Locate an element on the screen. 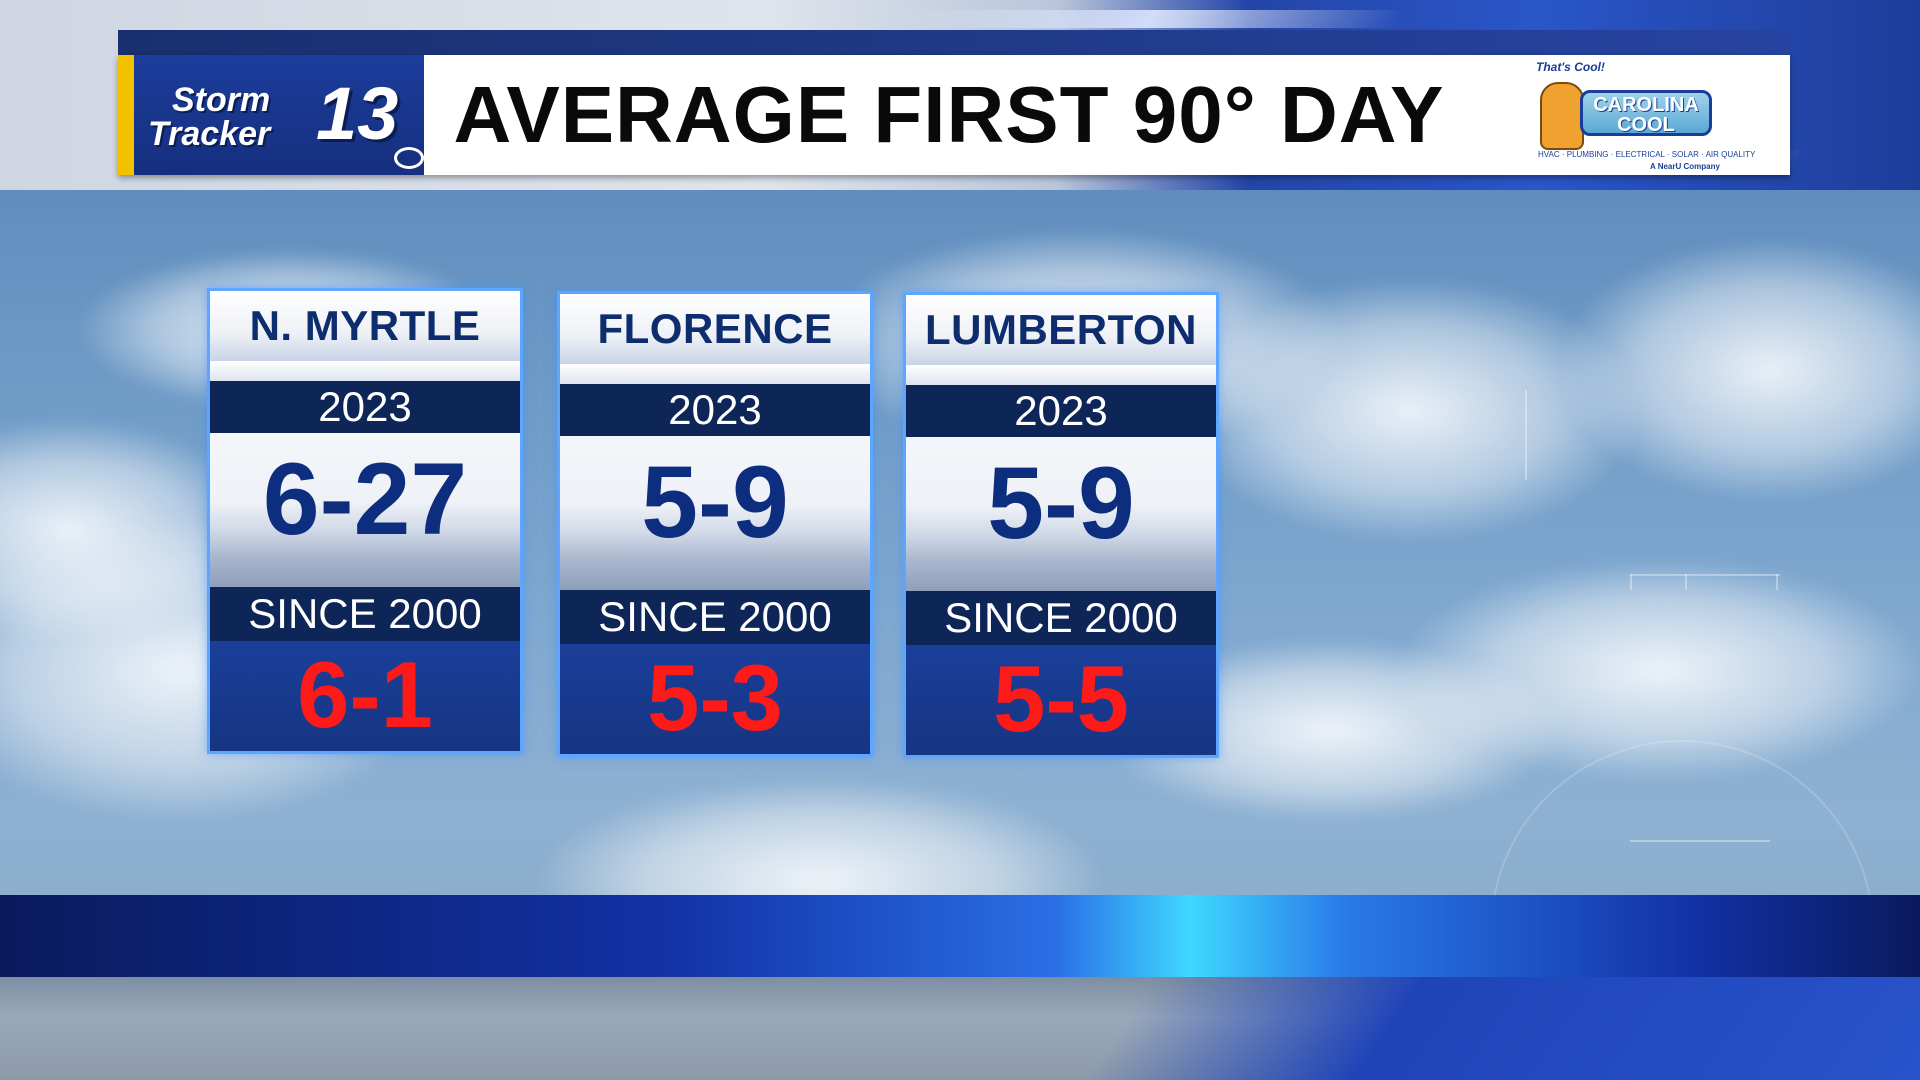 Image resolution: width=1920 pixels, height=1080 pixels. light-streak is located at coordinates (1150, 19).